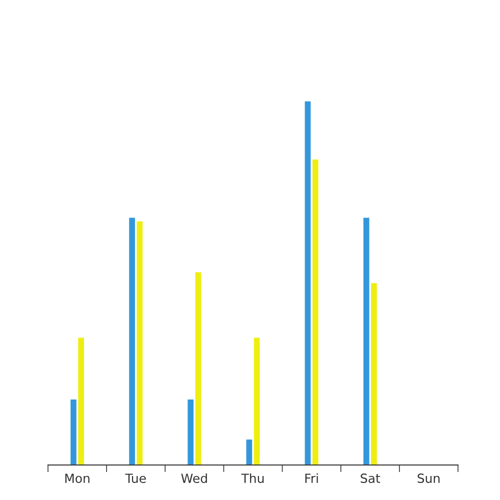  What do you see at coordinates (194, 478) in the screenshot?
I see `x-tick-label: Wed` at bounding box center [194, 478].